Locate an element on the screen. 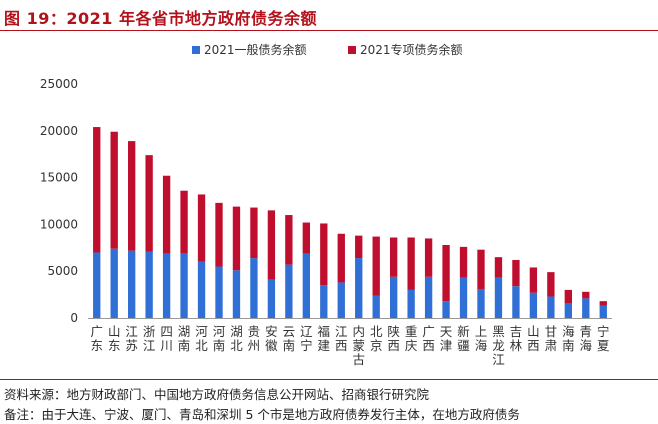  x-tick-label: 内 is located at coordinates (358, 331).